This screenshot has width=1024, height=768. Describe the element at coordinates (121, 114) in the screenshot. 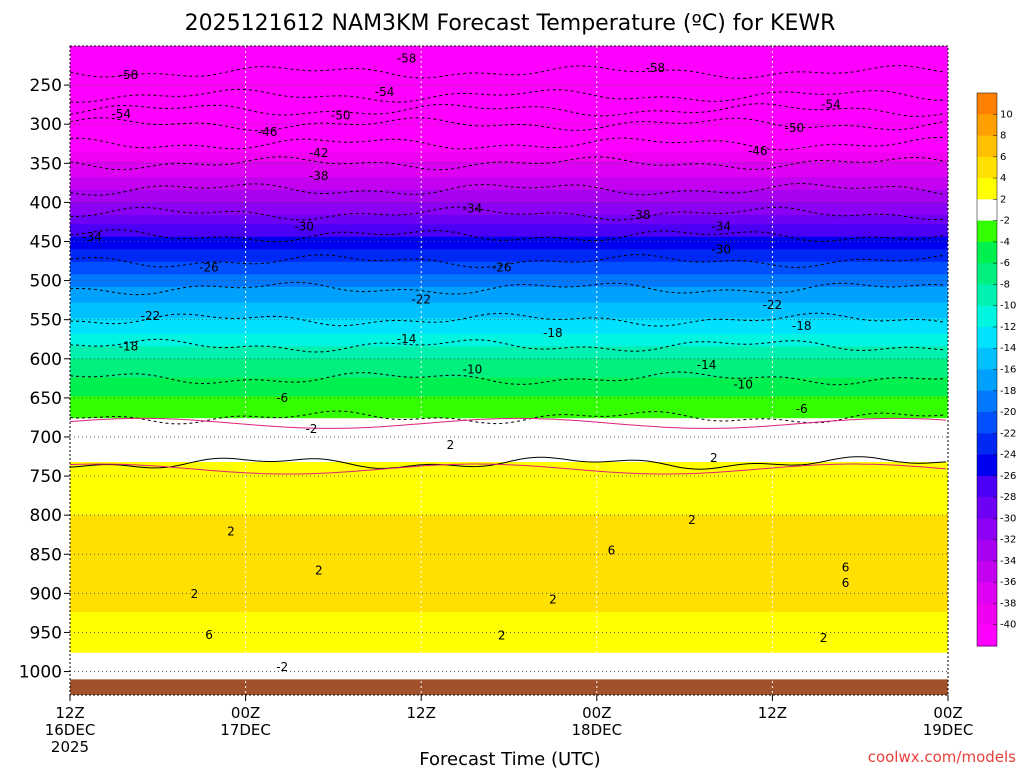

I see `contour-label: -54` at that location.